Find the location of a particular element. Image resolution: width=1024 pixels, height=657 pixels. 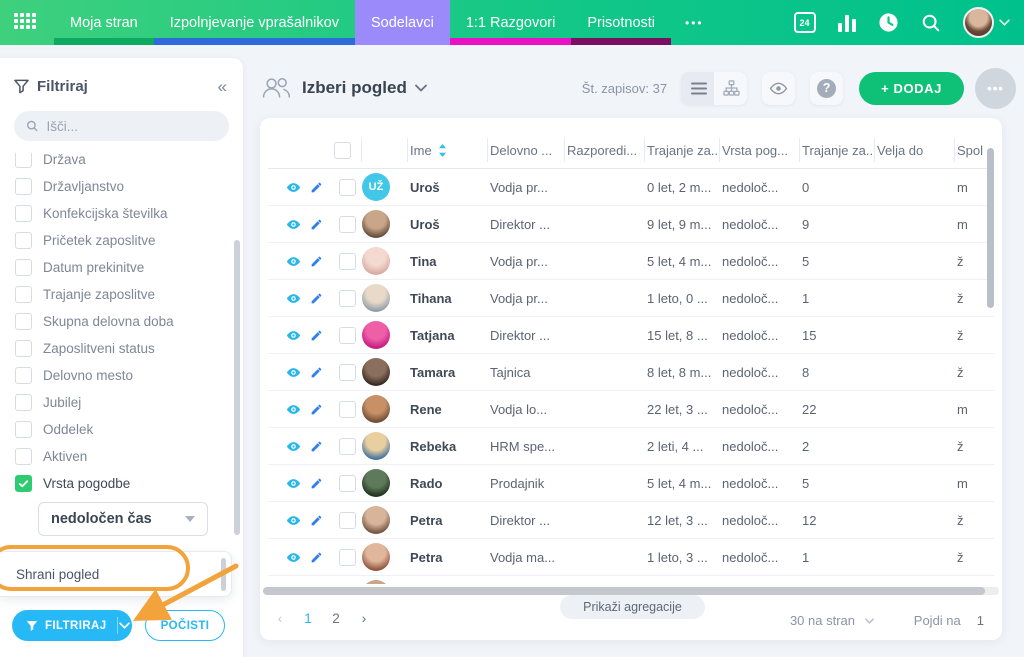

filter-item-zaposlitveni-status: Zaposlitveni status is located at coordinates (121, 348).